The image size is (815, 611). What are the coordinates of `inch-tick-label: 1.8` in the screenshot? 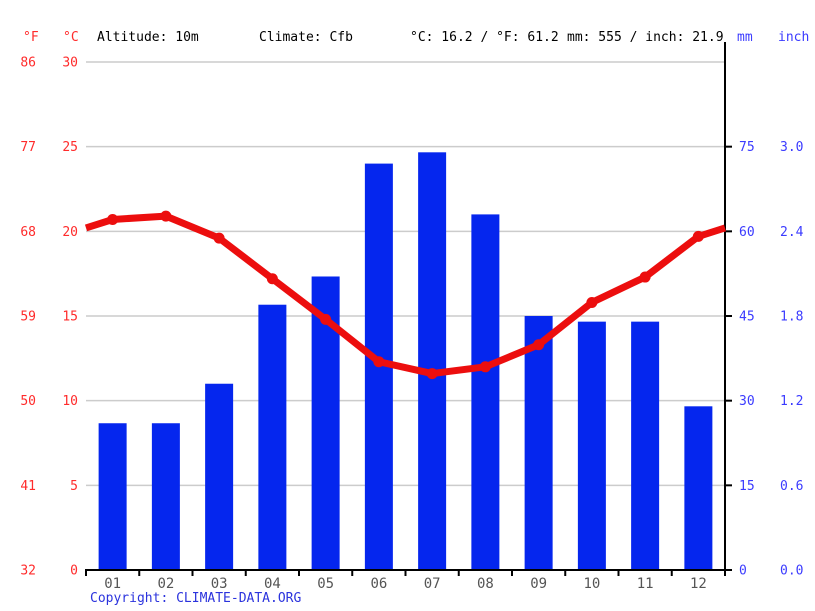 It's located at (791, 317).